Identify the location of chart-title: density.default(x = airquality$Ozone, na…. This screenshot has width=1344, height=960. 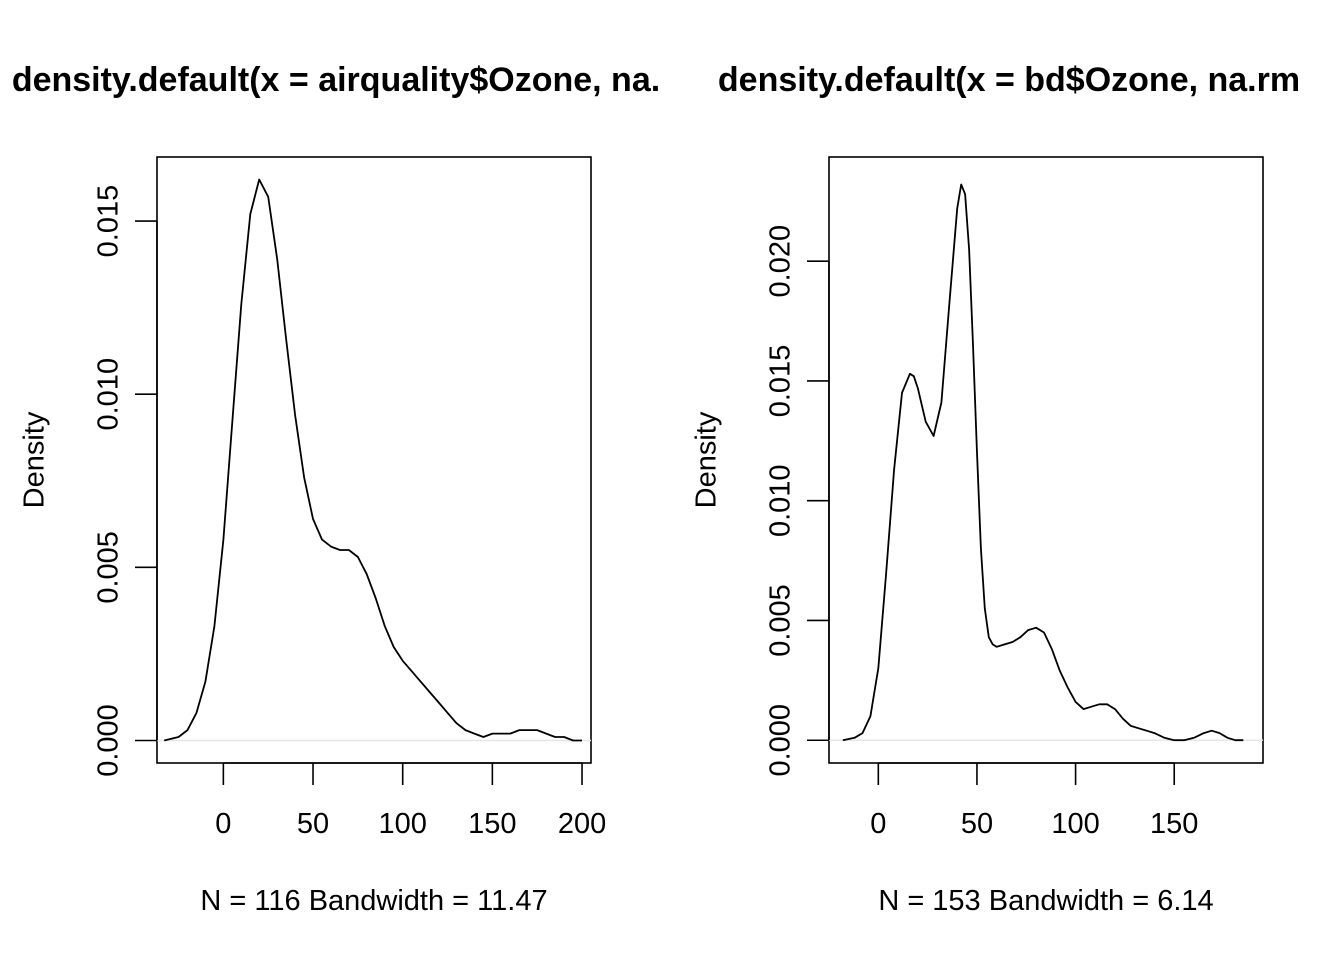
(336, 80).